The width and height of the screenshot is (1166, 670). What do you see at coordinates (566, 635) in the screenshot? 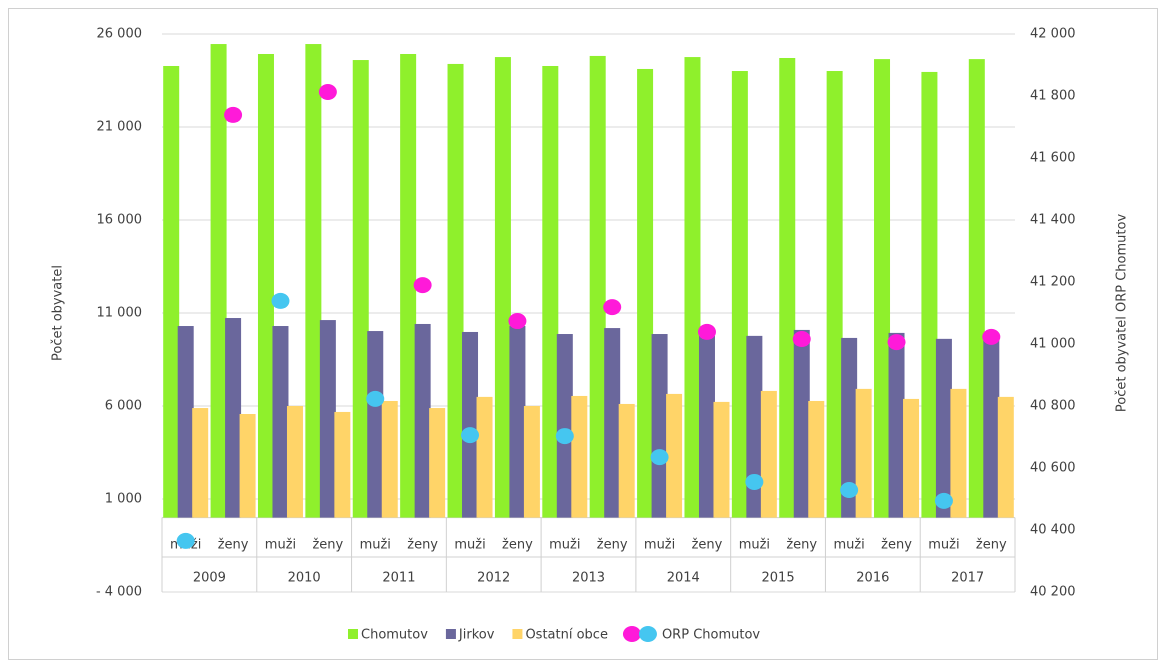
I see `legend-label: Ostatní obce` at bounding box center [566, 635].